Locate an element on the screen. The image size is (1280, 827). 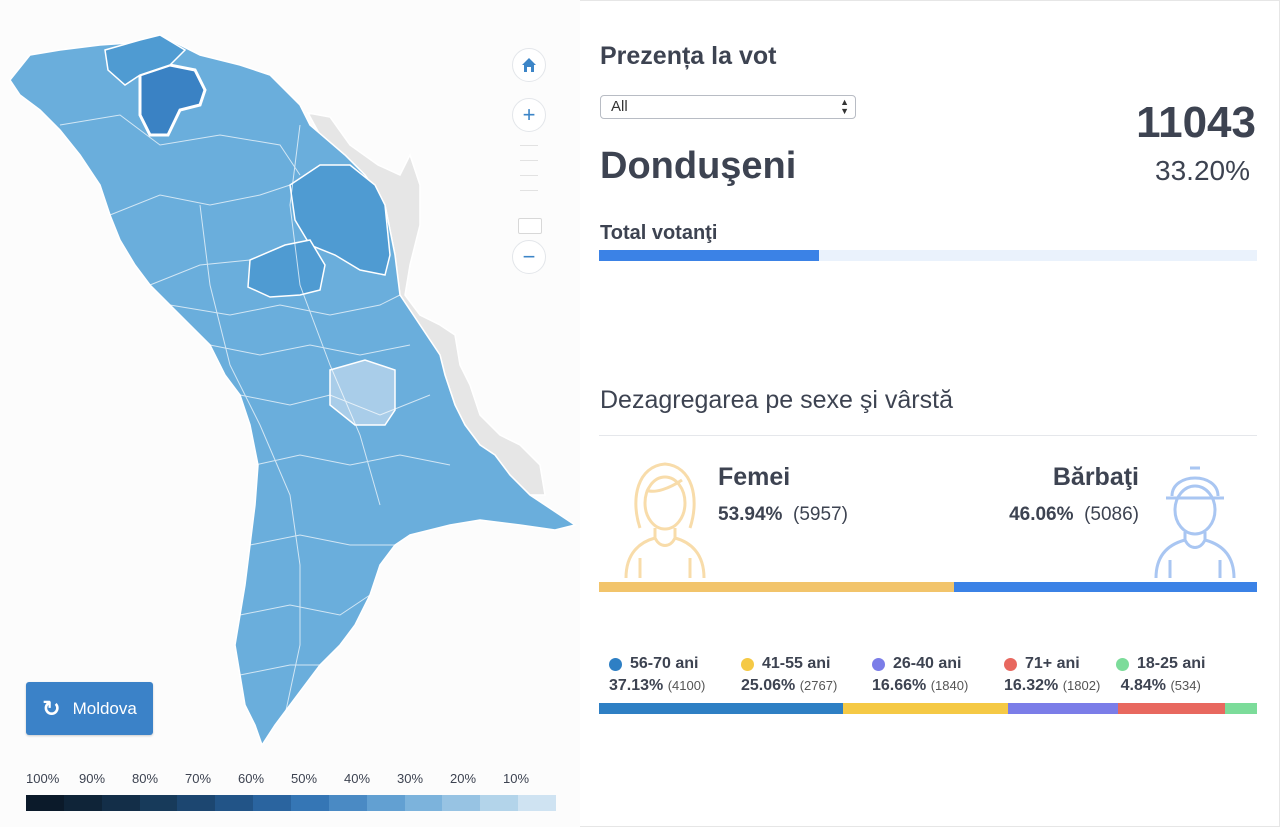
legend-label: 50% is located at coordinates (304, 778).